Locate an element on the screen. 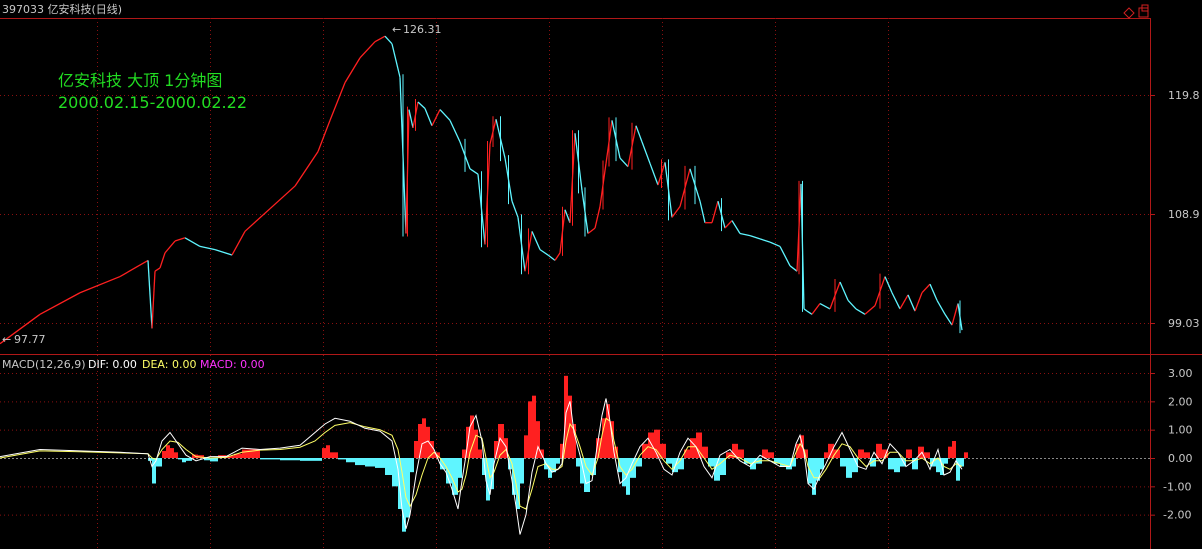  restore-window-icon is located at coordinates (1143, 11).